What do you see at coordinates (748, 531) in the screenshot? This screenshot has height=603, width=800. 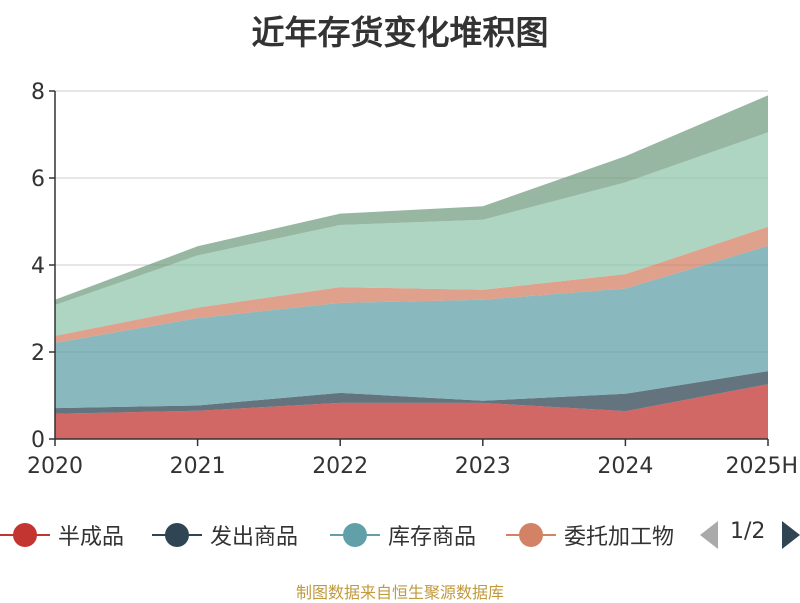 I see `legend-page-indicator: 1/2` at bounding box center [748, 531].